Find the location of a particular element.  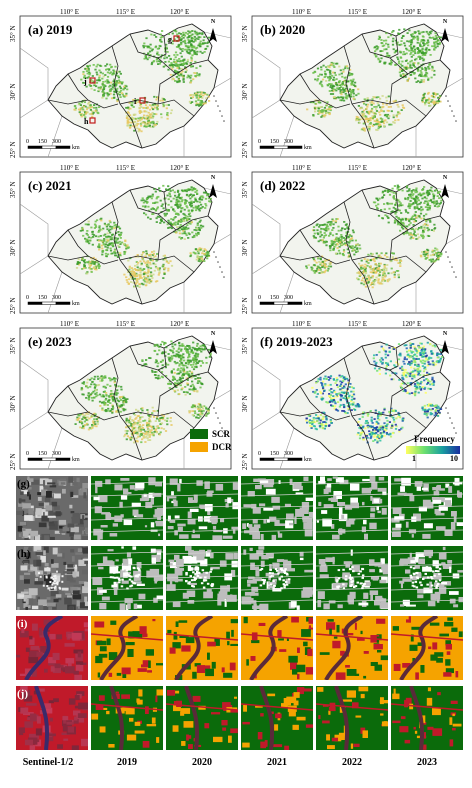

rice-distribution is located at coordinates (143, 236).